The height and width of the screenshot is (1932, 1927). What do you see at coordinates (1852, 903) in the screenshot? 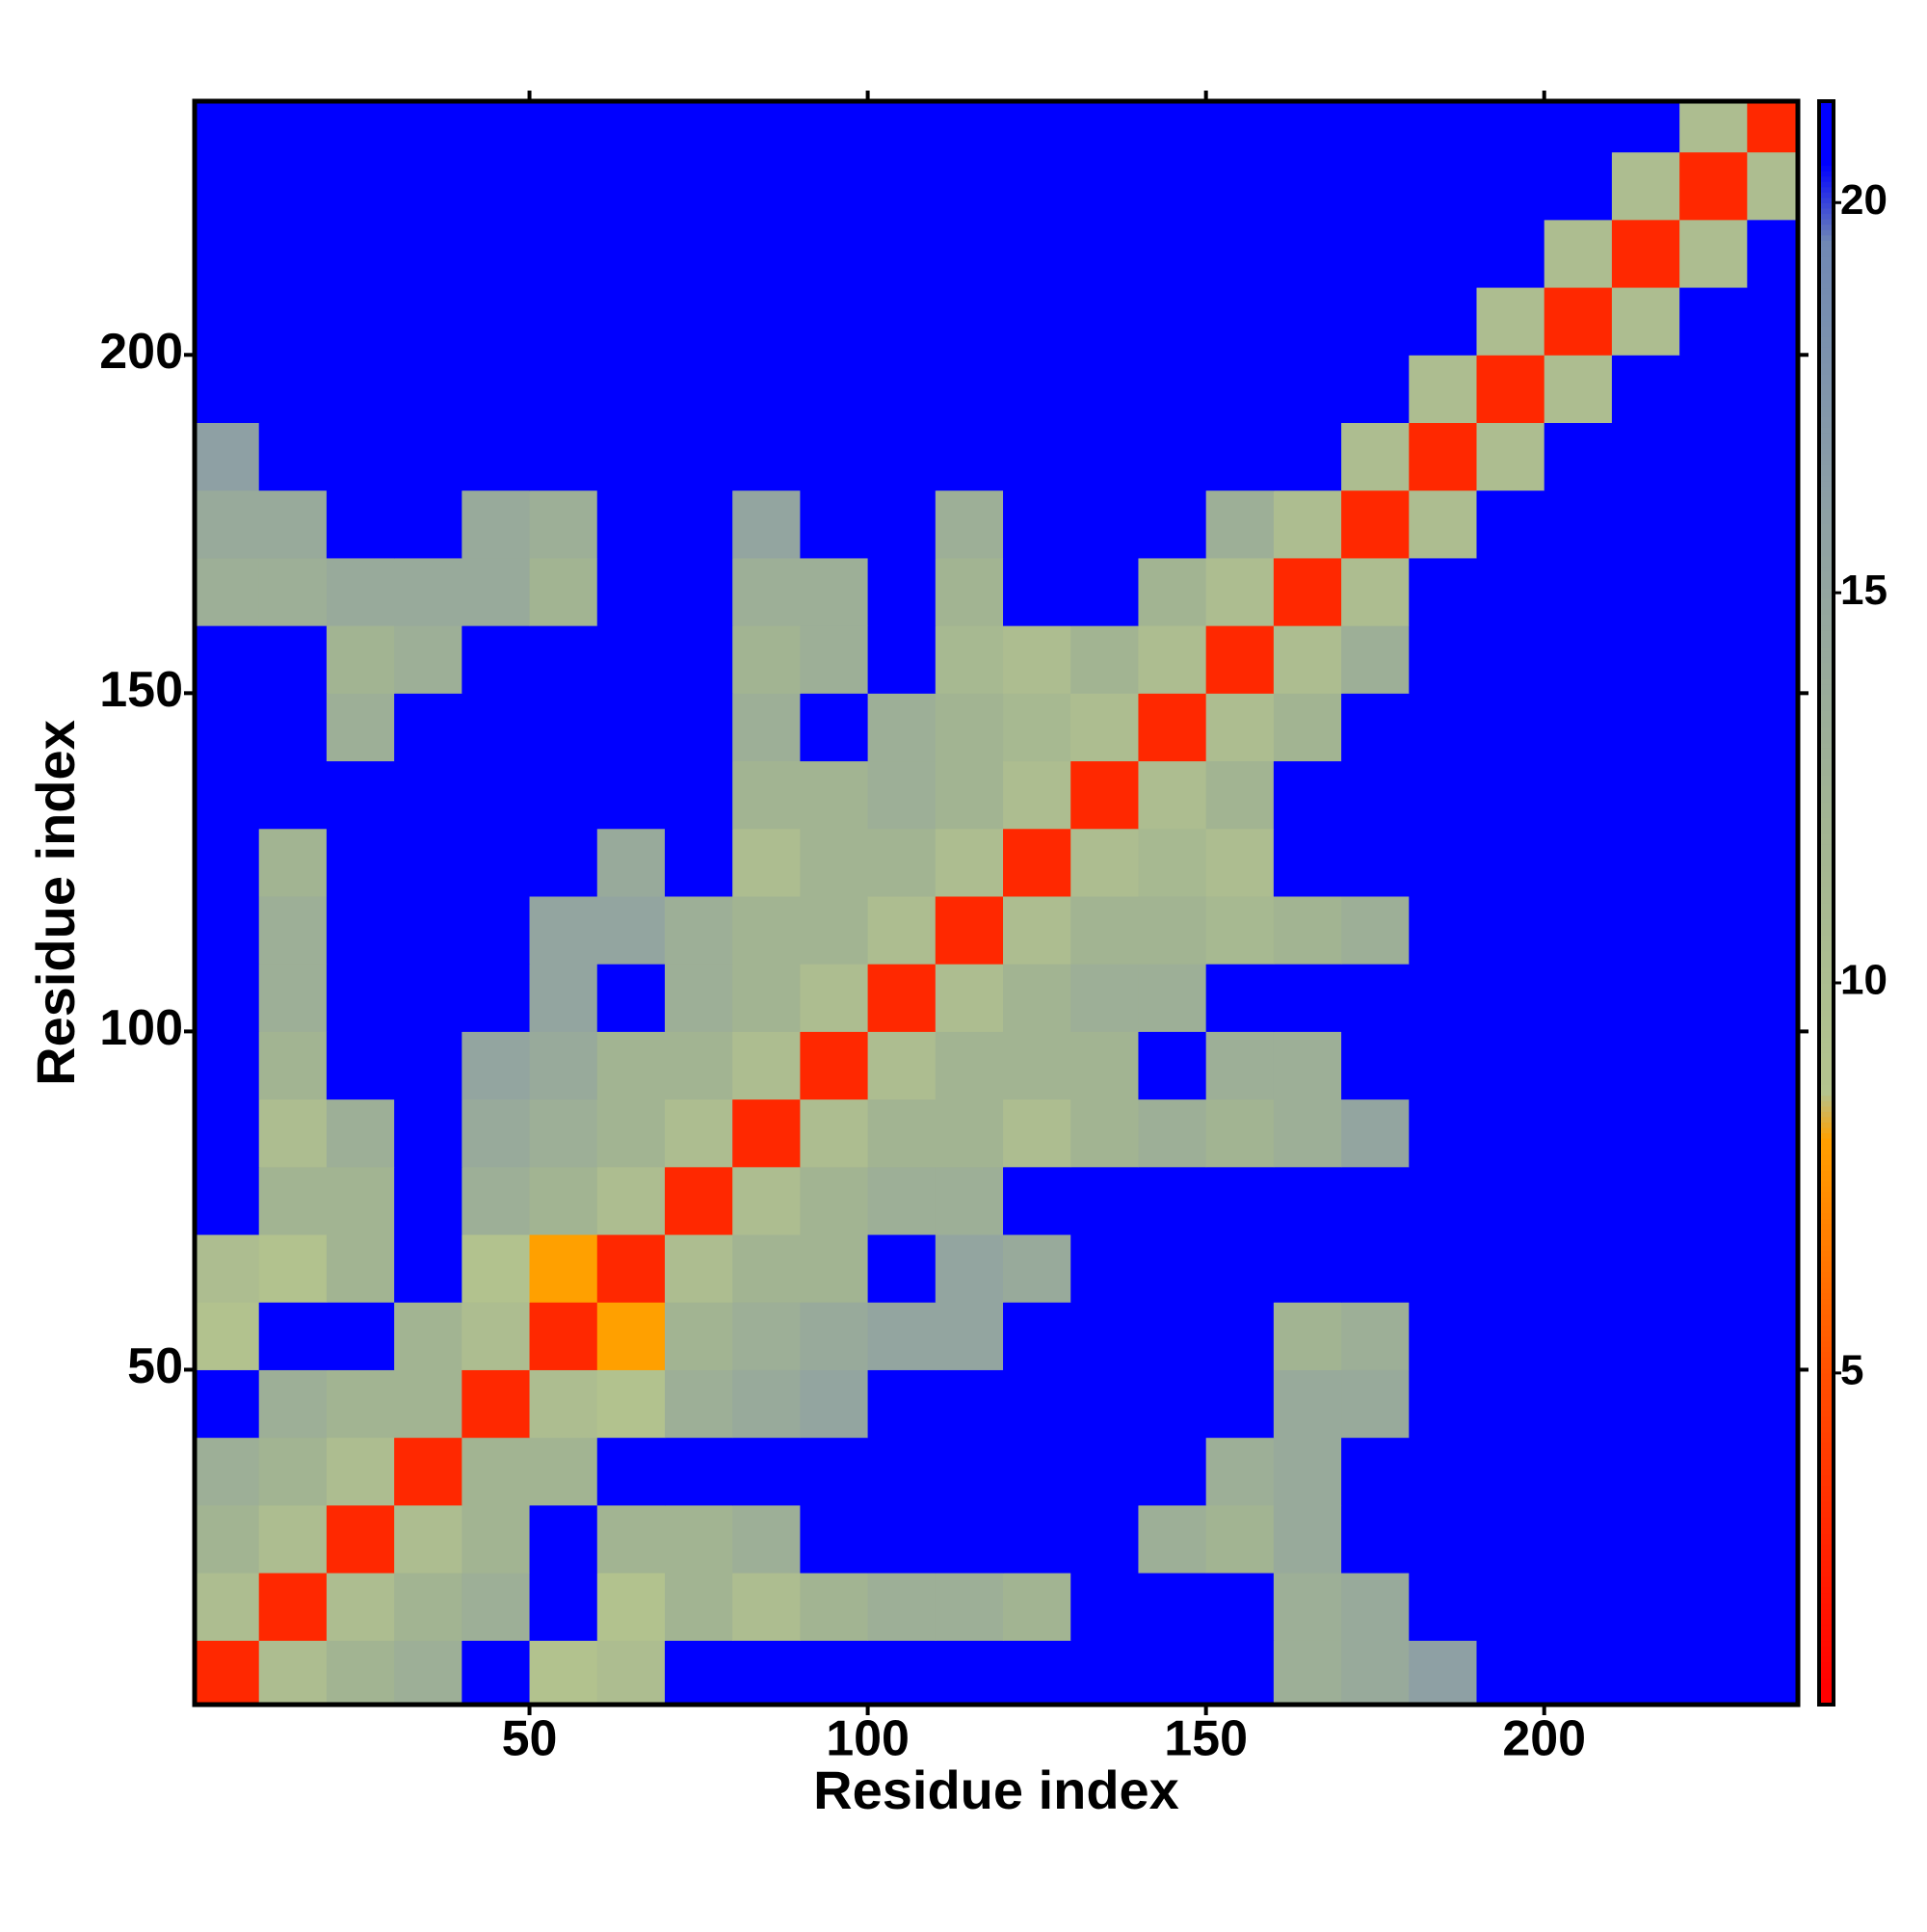
I see `colorbar: 5 10 15 20` at bounding box center [1852, 903].